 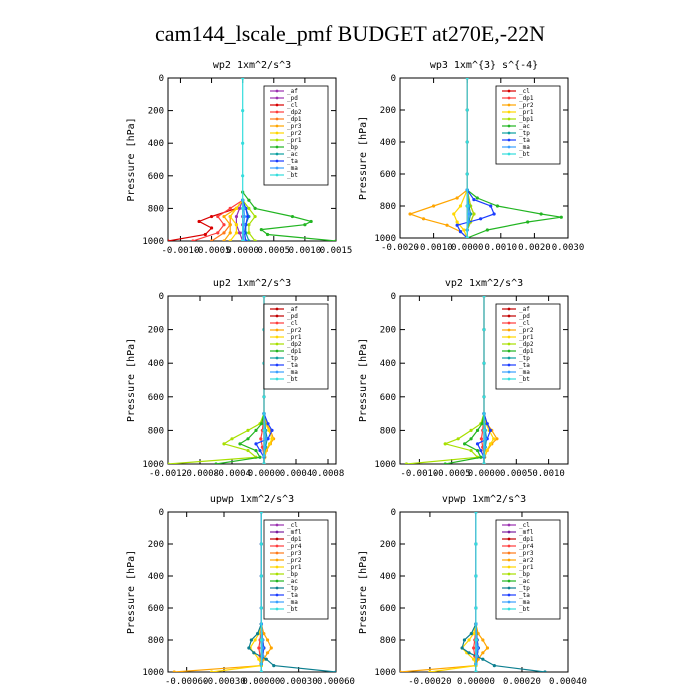 I want to click on x-tick-label: -0.0010, so click(x=419, y=474).